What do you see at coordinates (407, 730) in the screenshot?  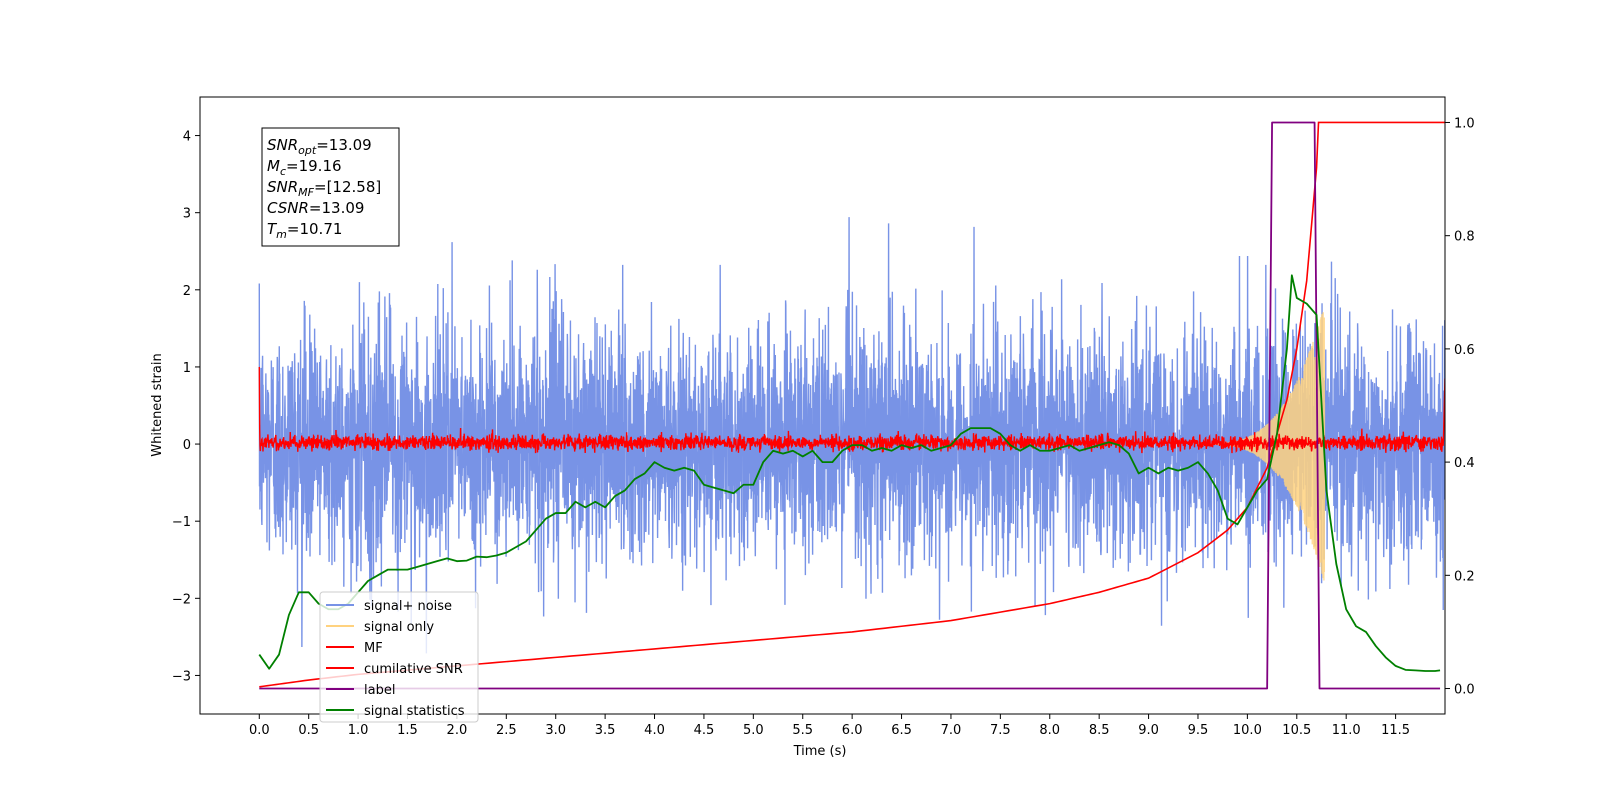 I see `x-tick-label: 1.5` at bounding box center [407, 730].